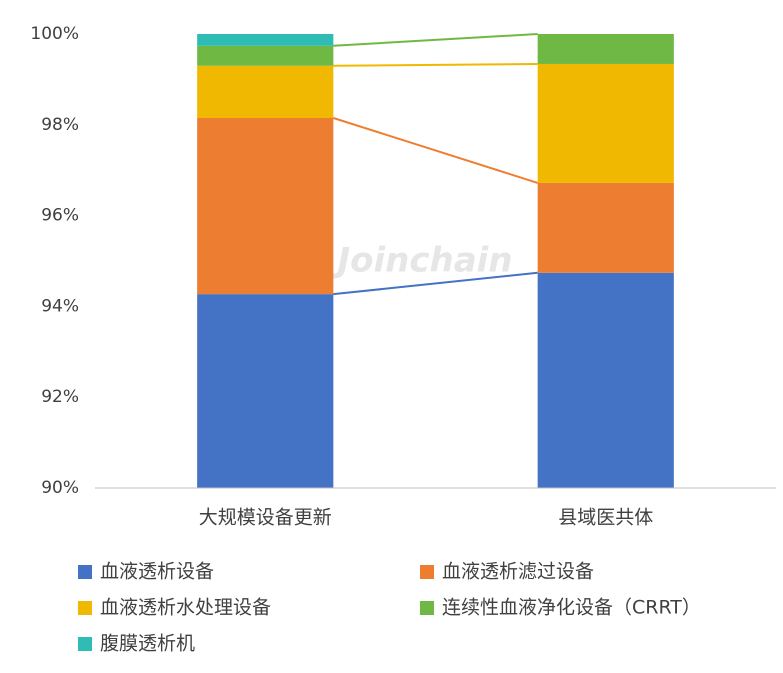 The width and height of the screenshot is (783, 673). What do you see at coordinates (265, 518) in the screenshot?
I see `x-tick-label: 大规模设备更新` at bounding box center [265, 518].